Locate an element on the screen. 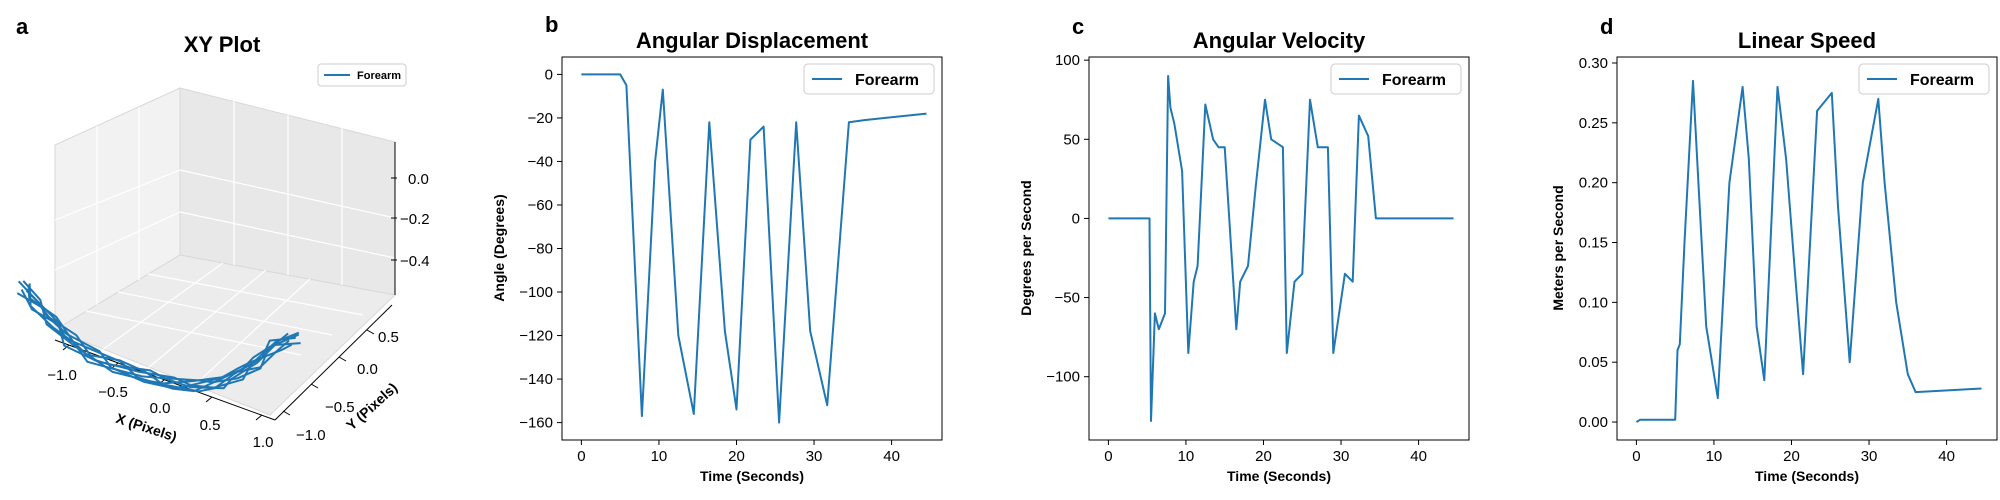 This screenshot has height=500, width=2000. x-axis-label-b: Time (Seconds) is located at coordinates (752, 476).